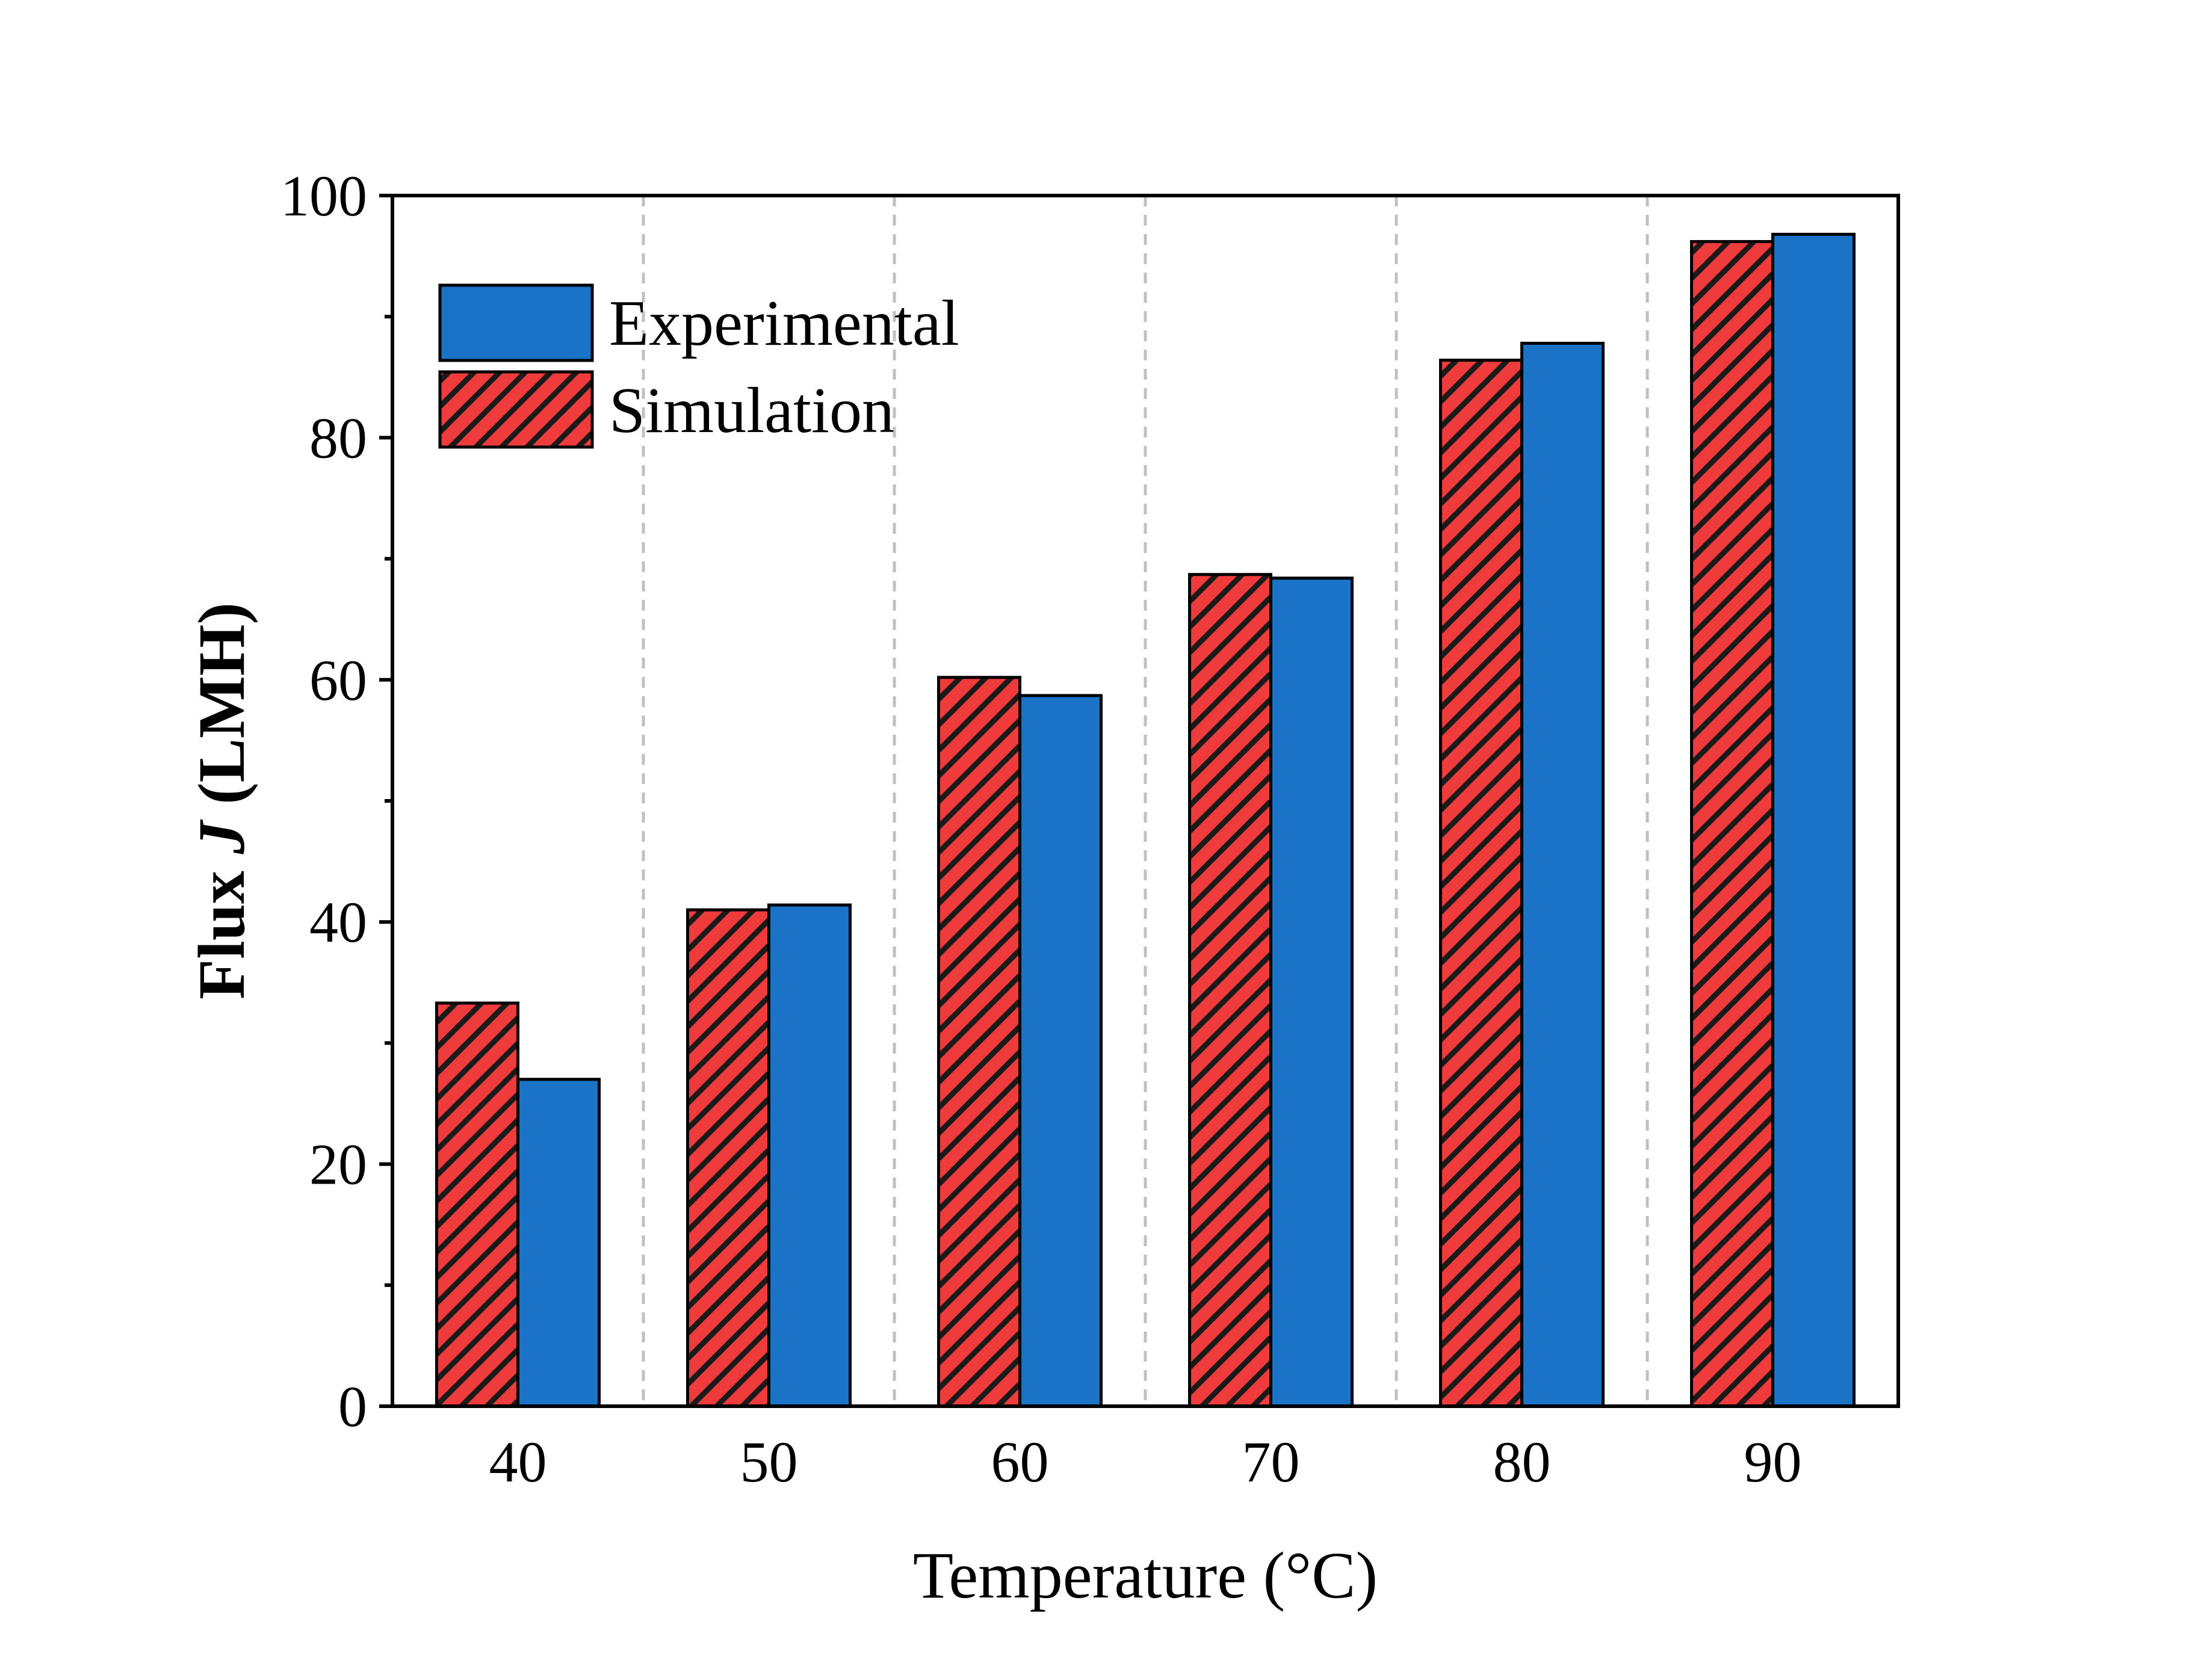  Describe the element at coordinates (336, 801) in the screenshot. I see `y-axis: 0 20 40 60 80 100` at that location.